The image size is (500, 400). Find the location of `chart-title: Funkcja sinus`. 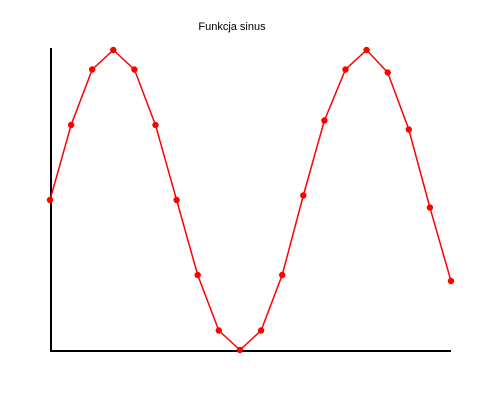

chart-title: Funkcja sinus is located at coordinates (232, 27).